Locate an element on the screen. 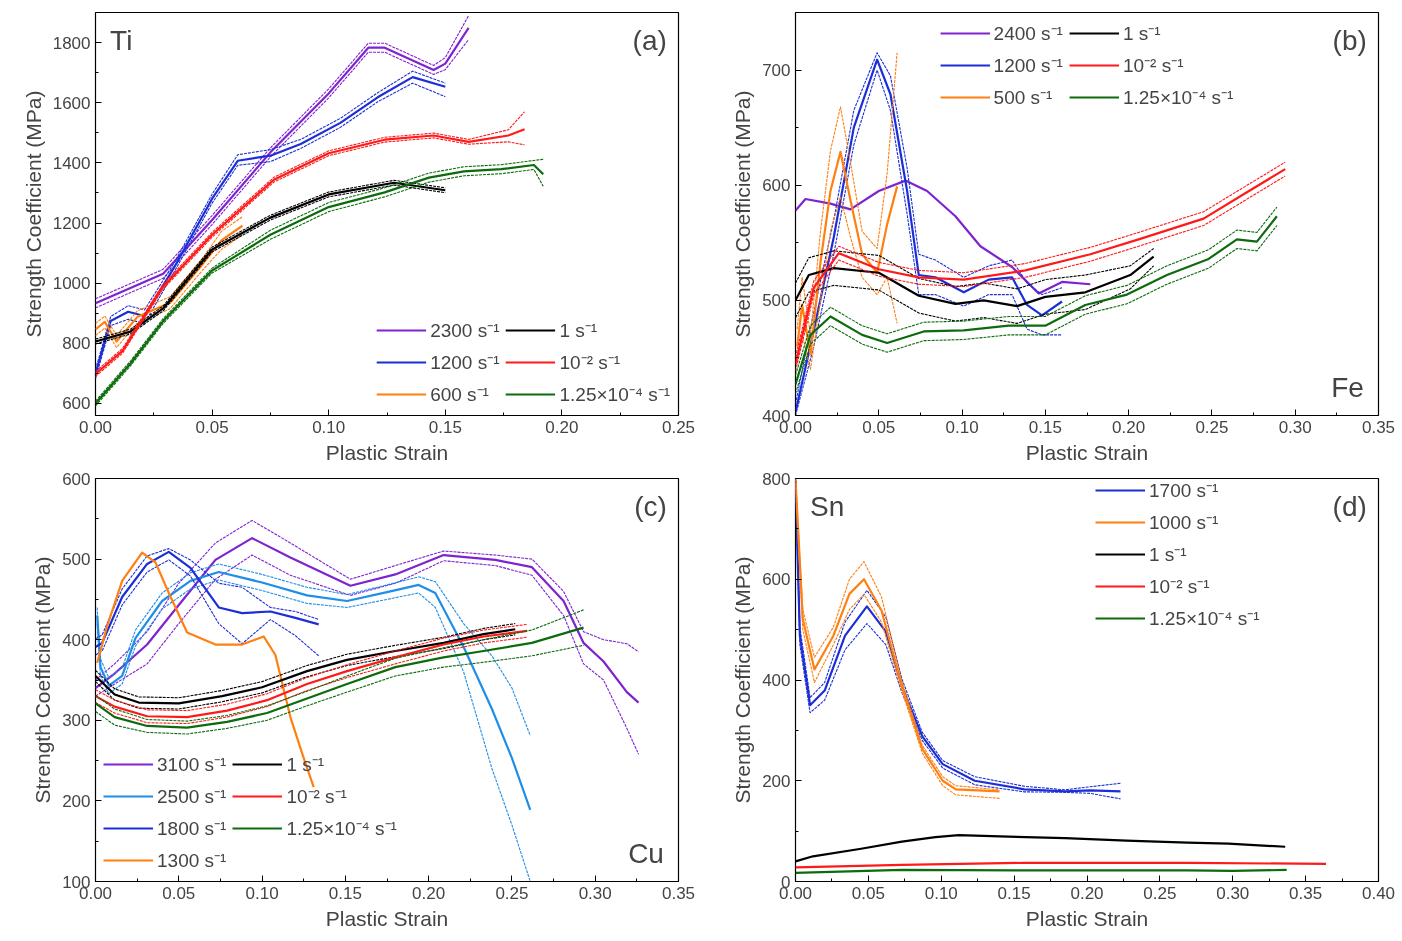 This screenshot has width=1402, height=941. y-tick-label: 1600 is located at coordinates (71, 103).